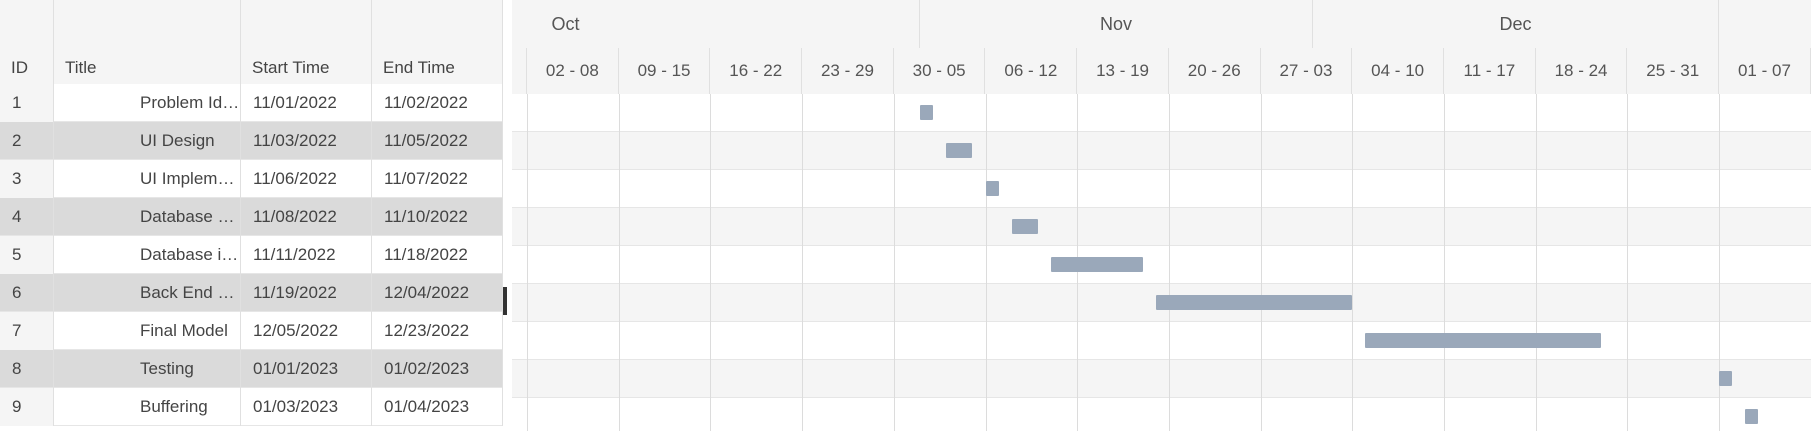 The height and width of the screenshot is (431, 1811). I want to click on task-start-cell: 11/08/2022, so click(306, 217).